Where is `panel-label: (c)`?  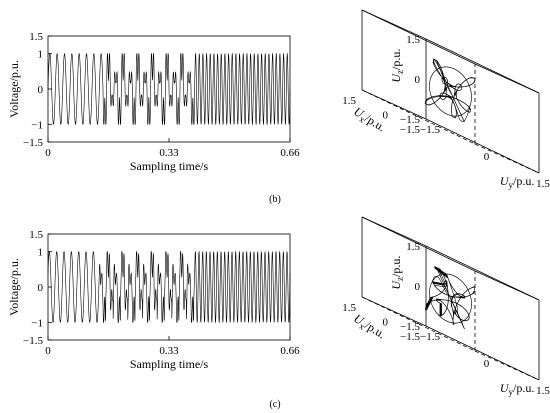 panel-label: (c) is located at coordinates (274, 404).